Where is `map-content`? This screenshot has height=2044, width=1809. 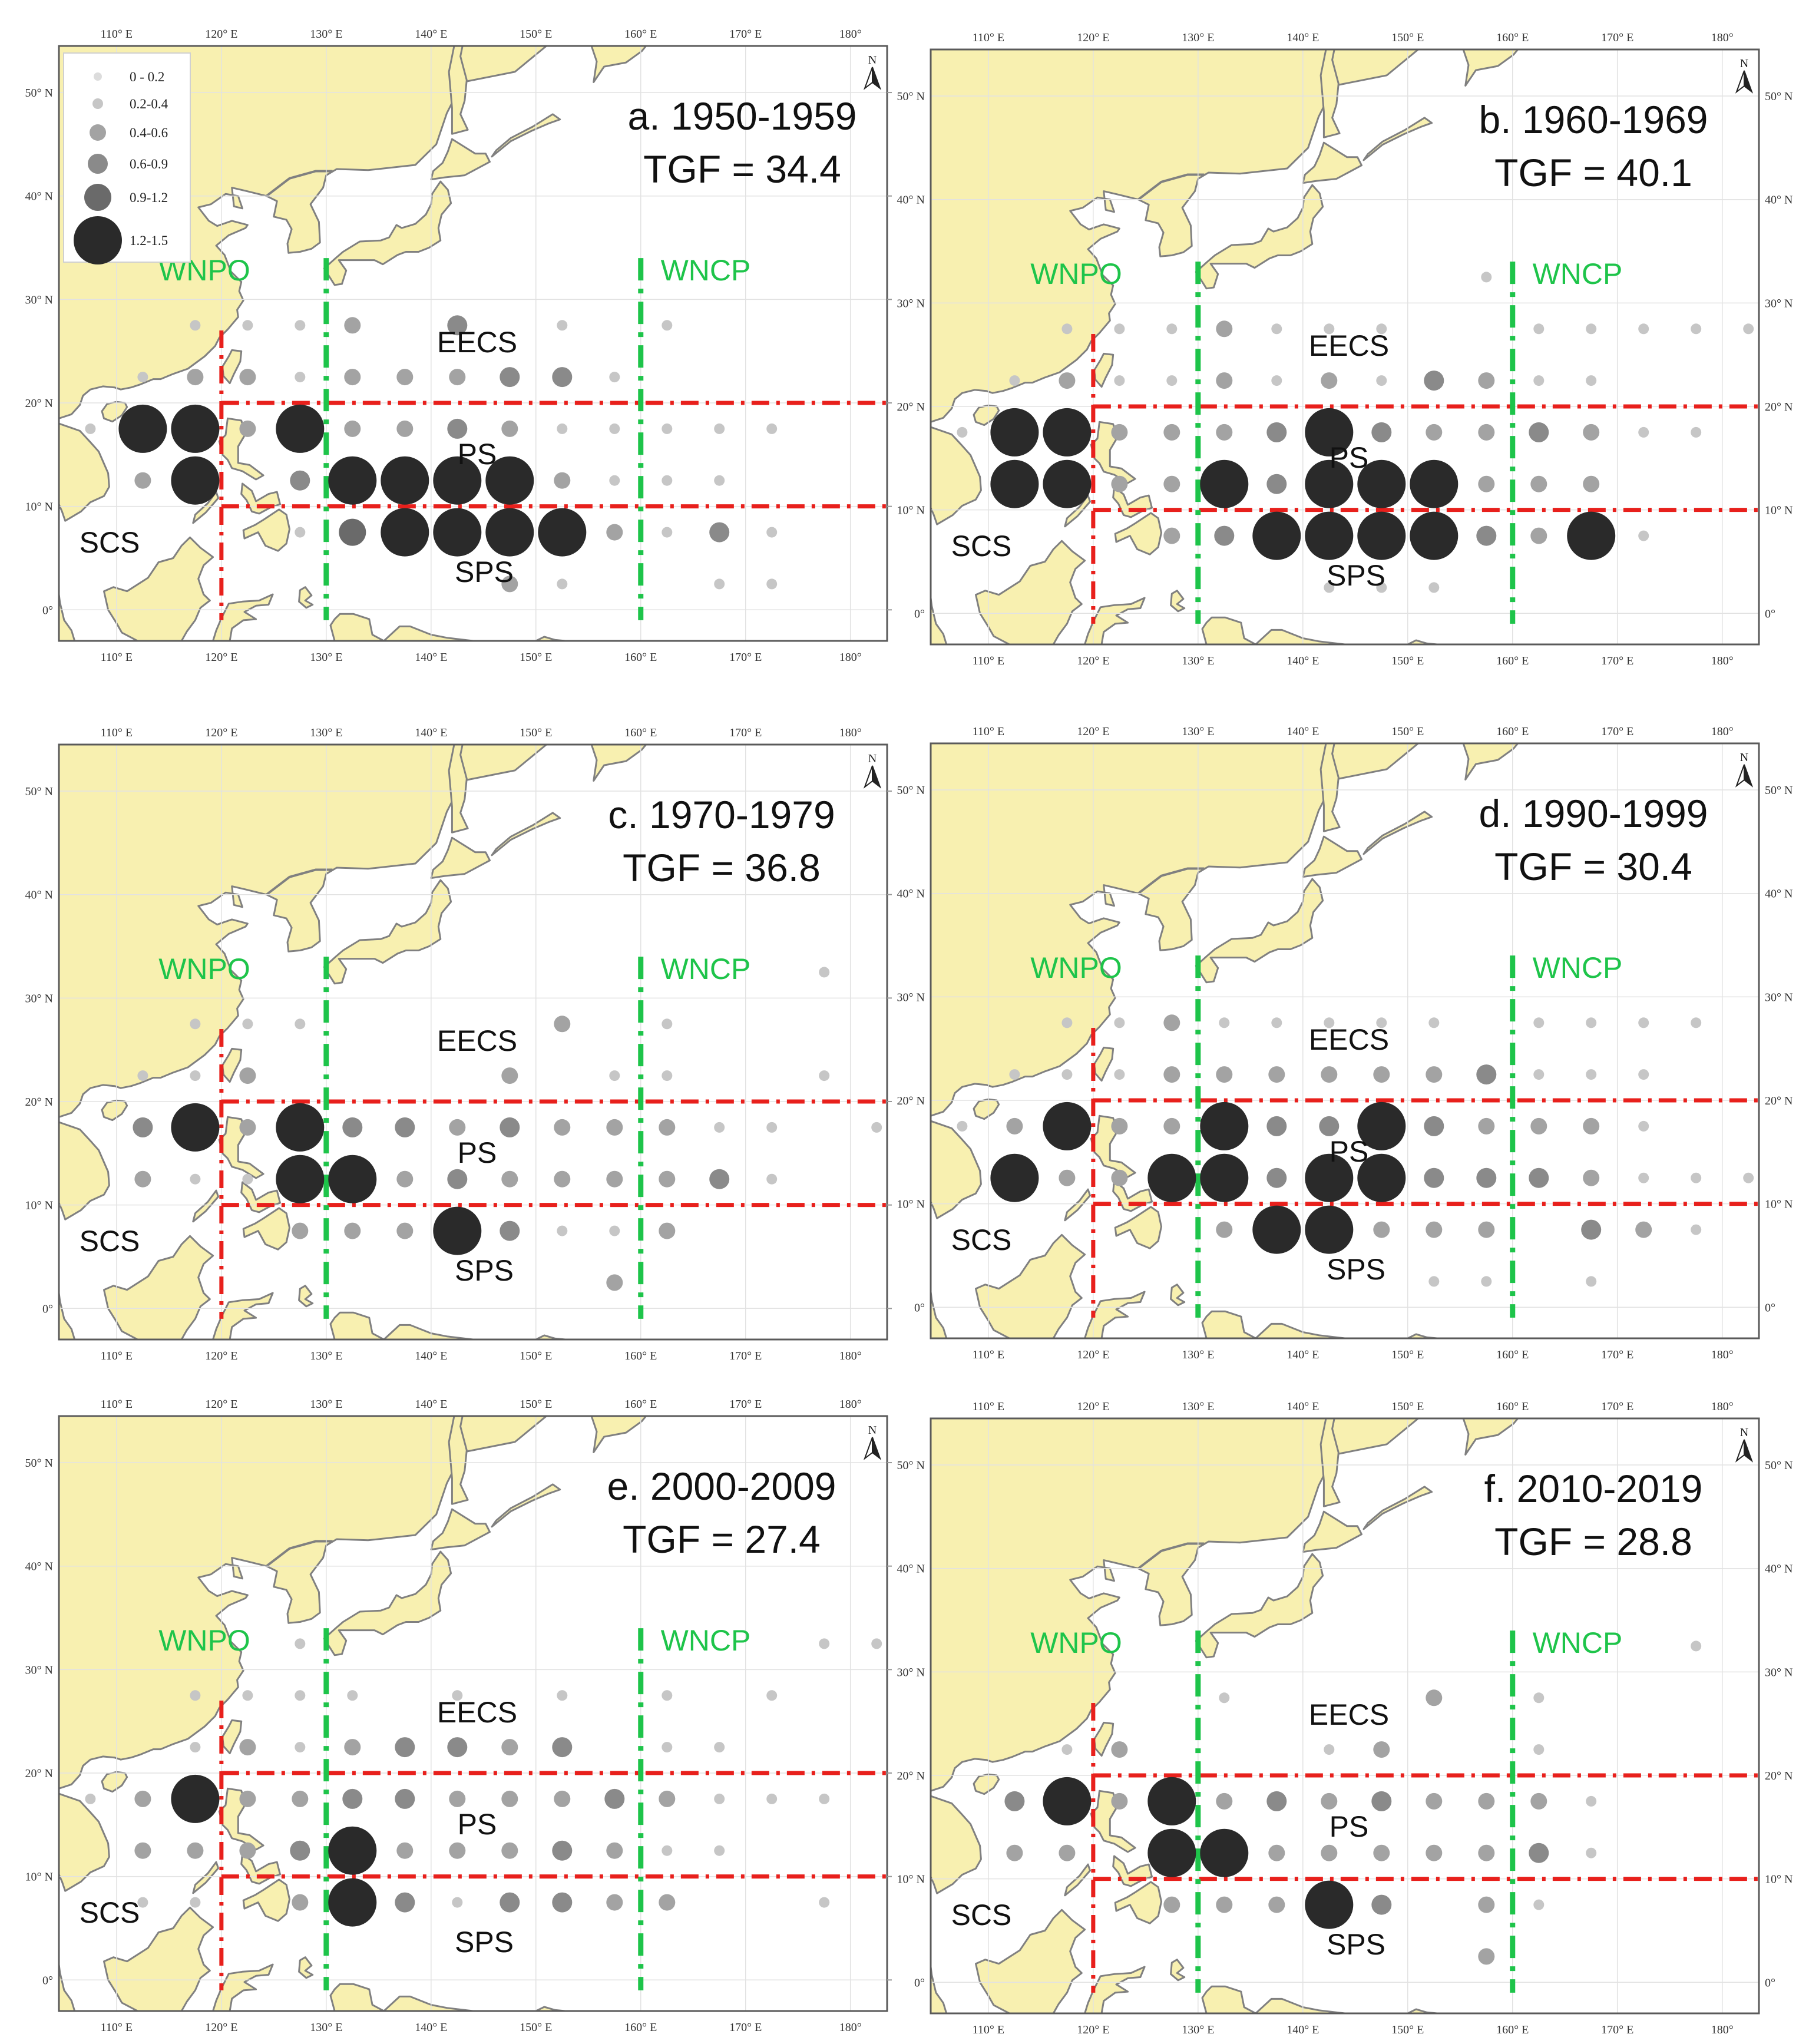
map-content is located at coordinates (1345, 1040).